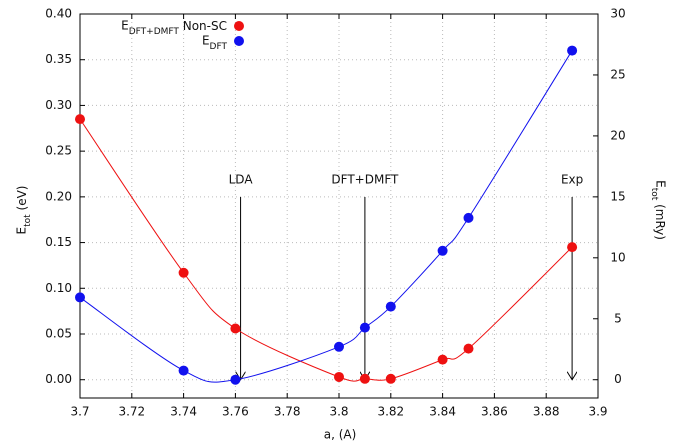 This screenshot has width=681, height=447. I want to click on y2-axis-label: Etot (mRy), so click(659, 210).